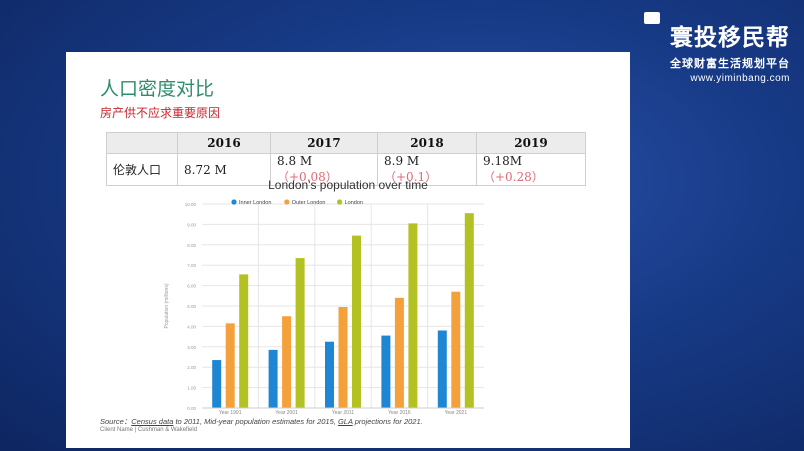 Image resolution: width=804 pixels, height=451 pixels. Describe the element at coordinates (411, 177) in the screenshot. I see `population-delta: （+0.1）` at that location.